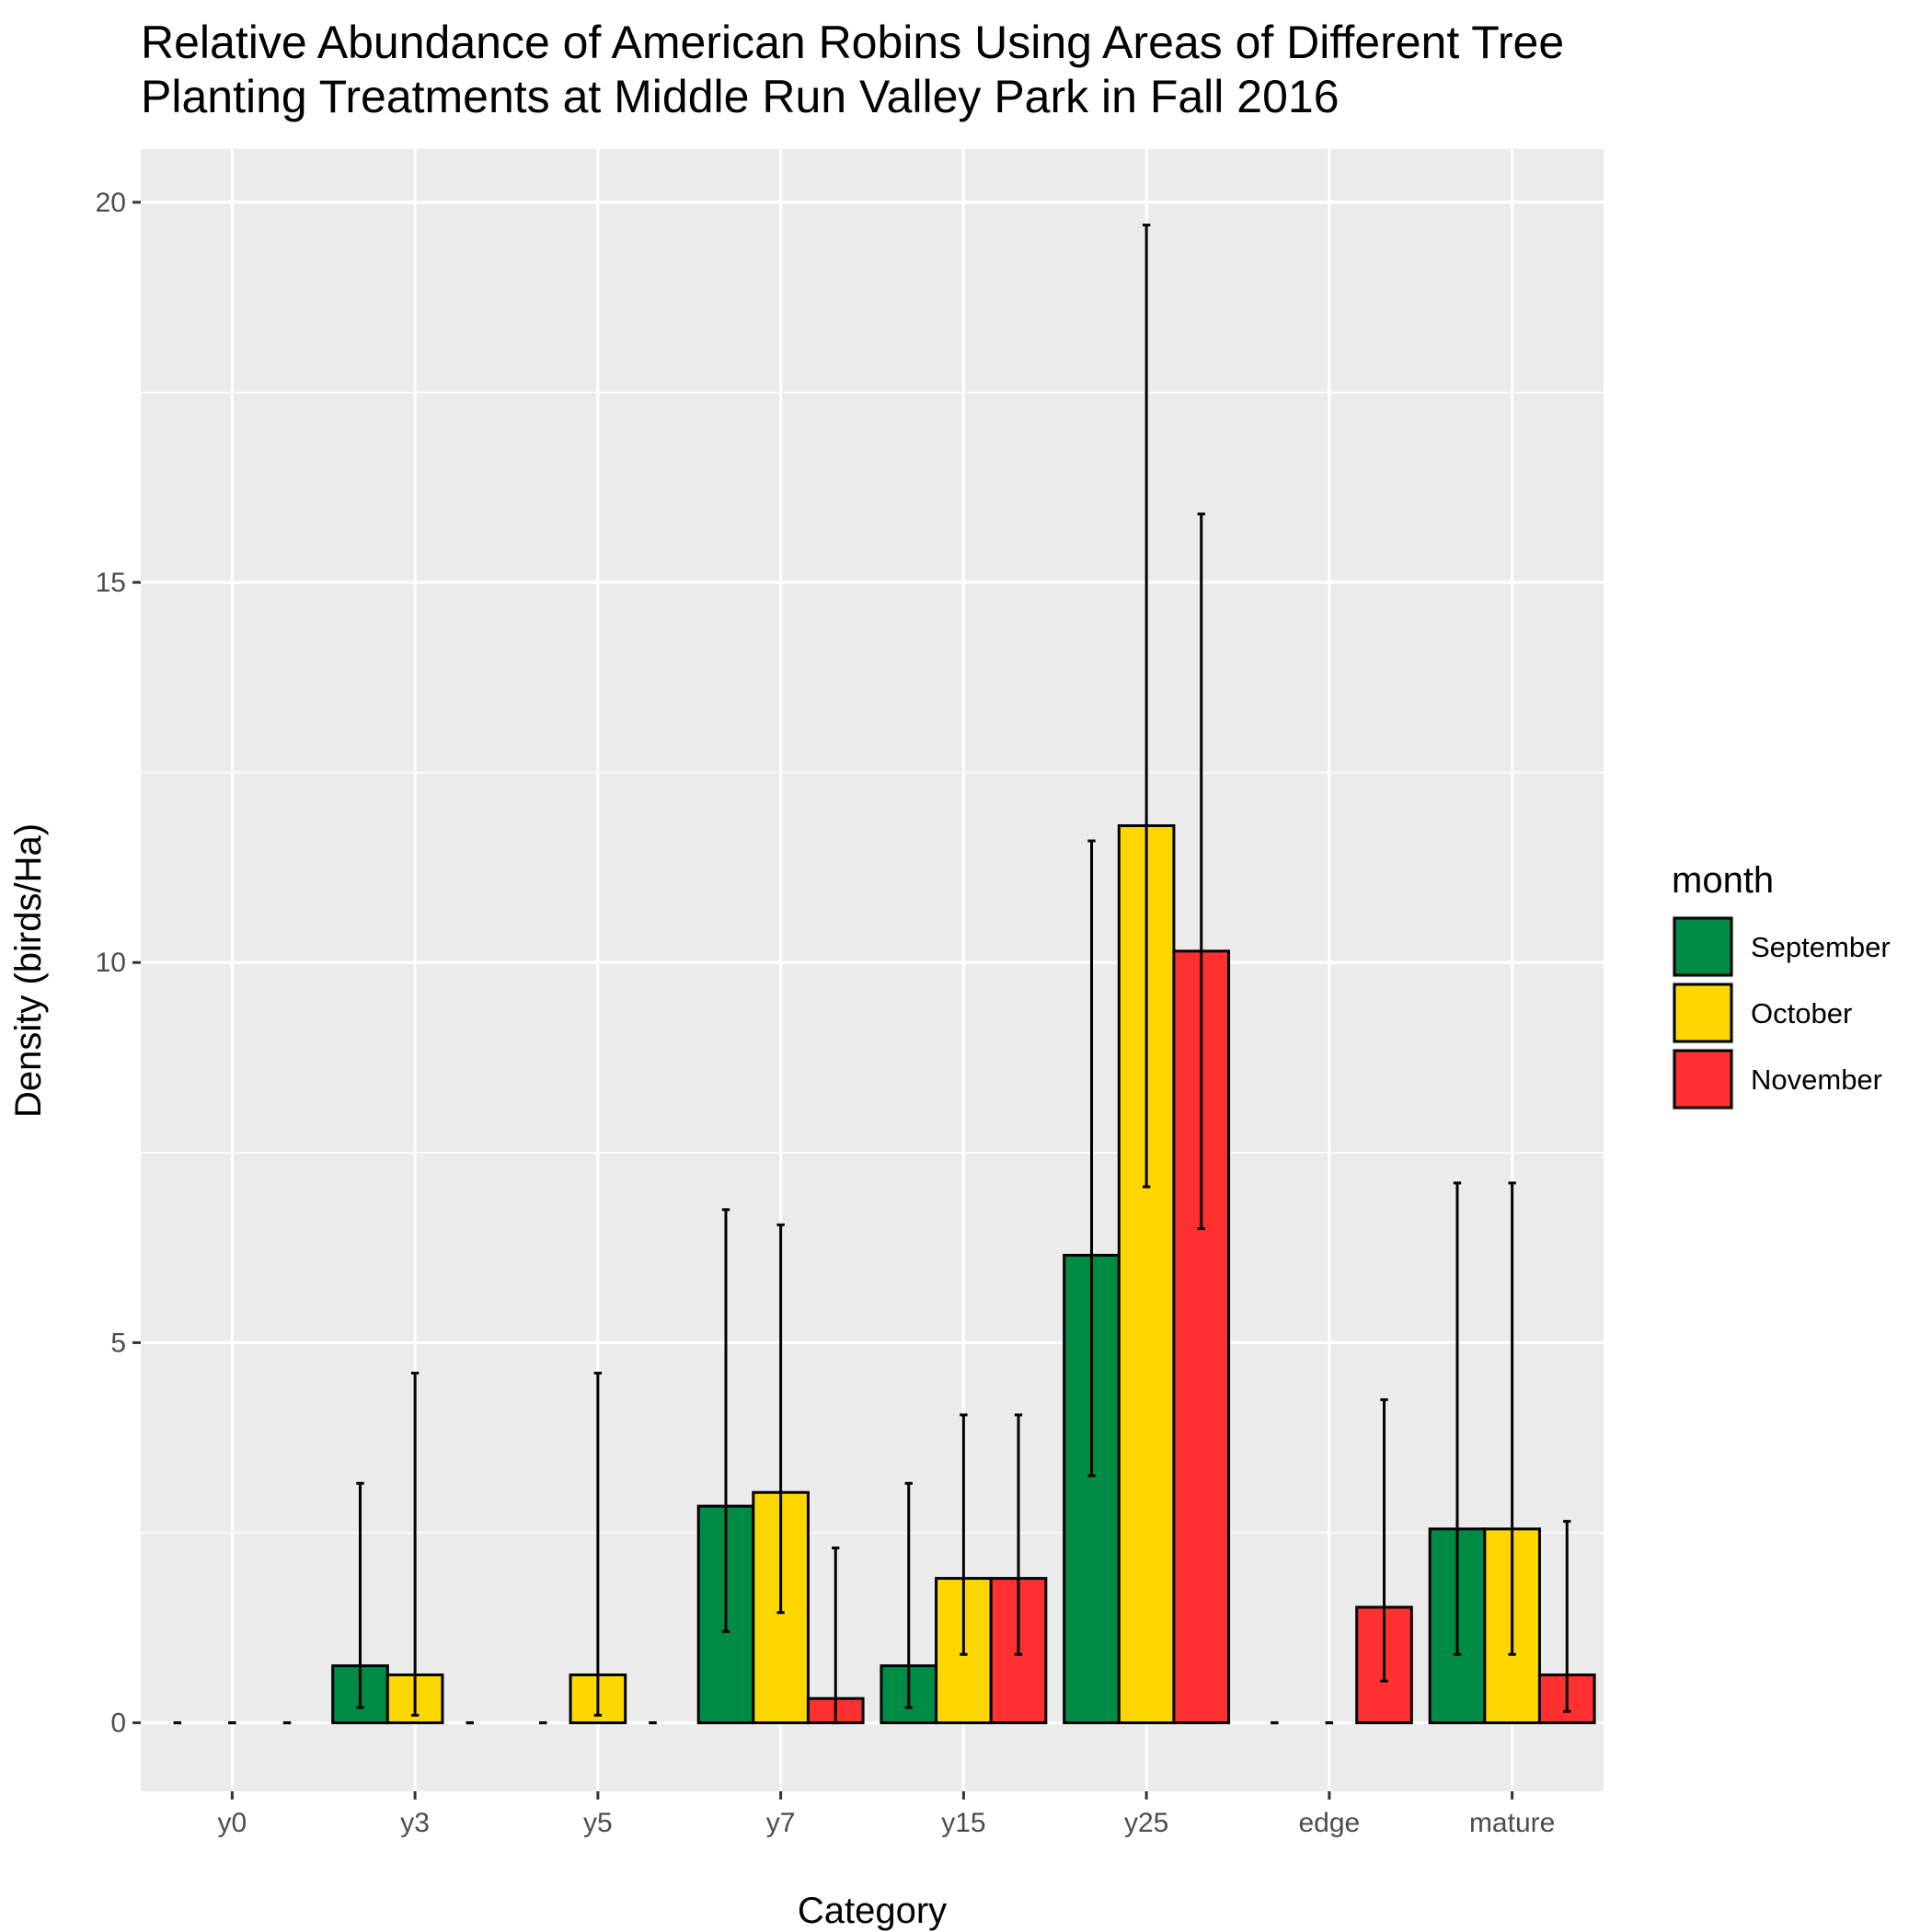 The height and width of the screenshot is (1932, 1932). Describe the element at coordinates (1201, 871) in the screenshot. I see `error-bar-november-y25` at that location.